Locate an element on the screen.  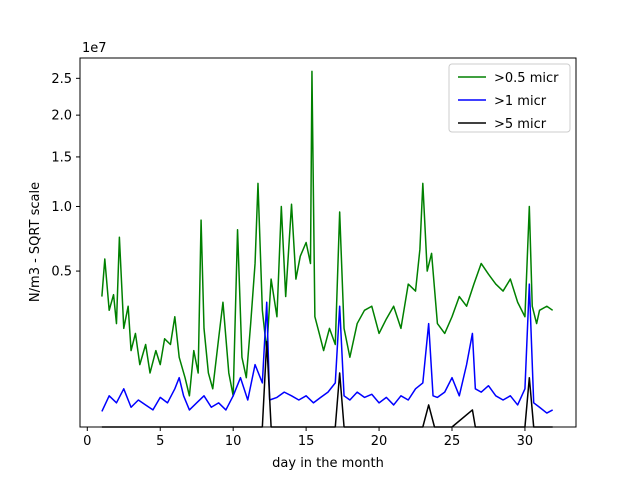
x-axis-ticks: 0 5 10 15 20 25 30 is located at coordinates (308, 438).